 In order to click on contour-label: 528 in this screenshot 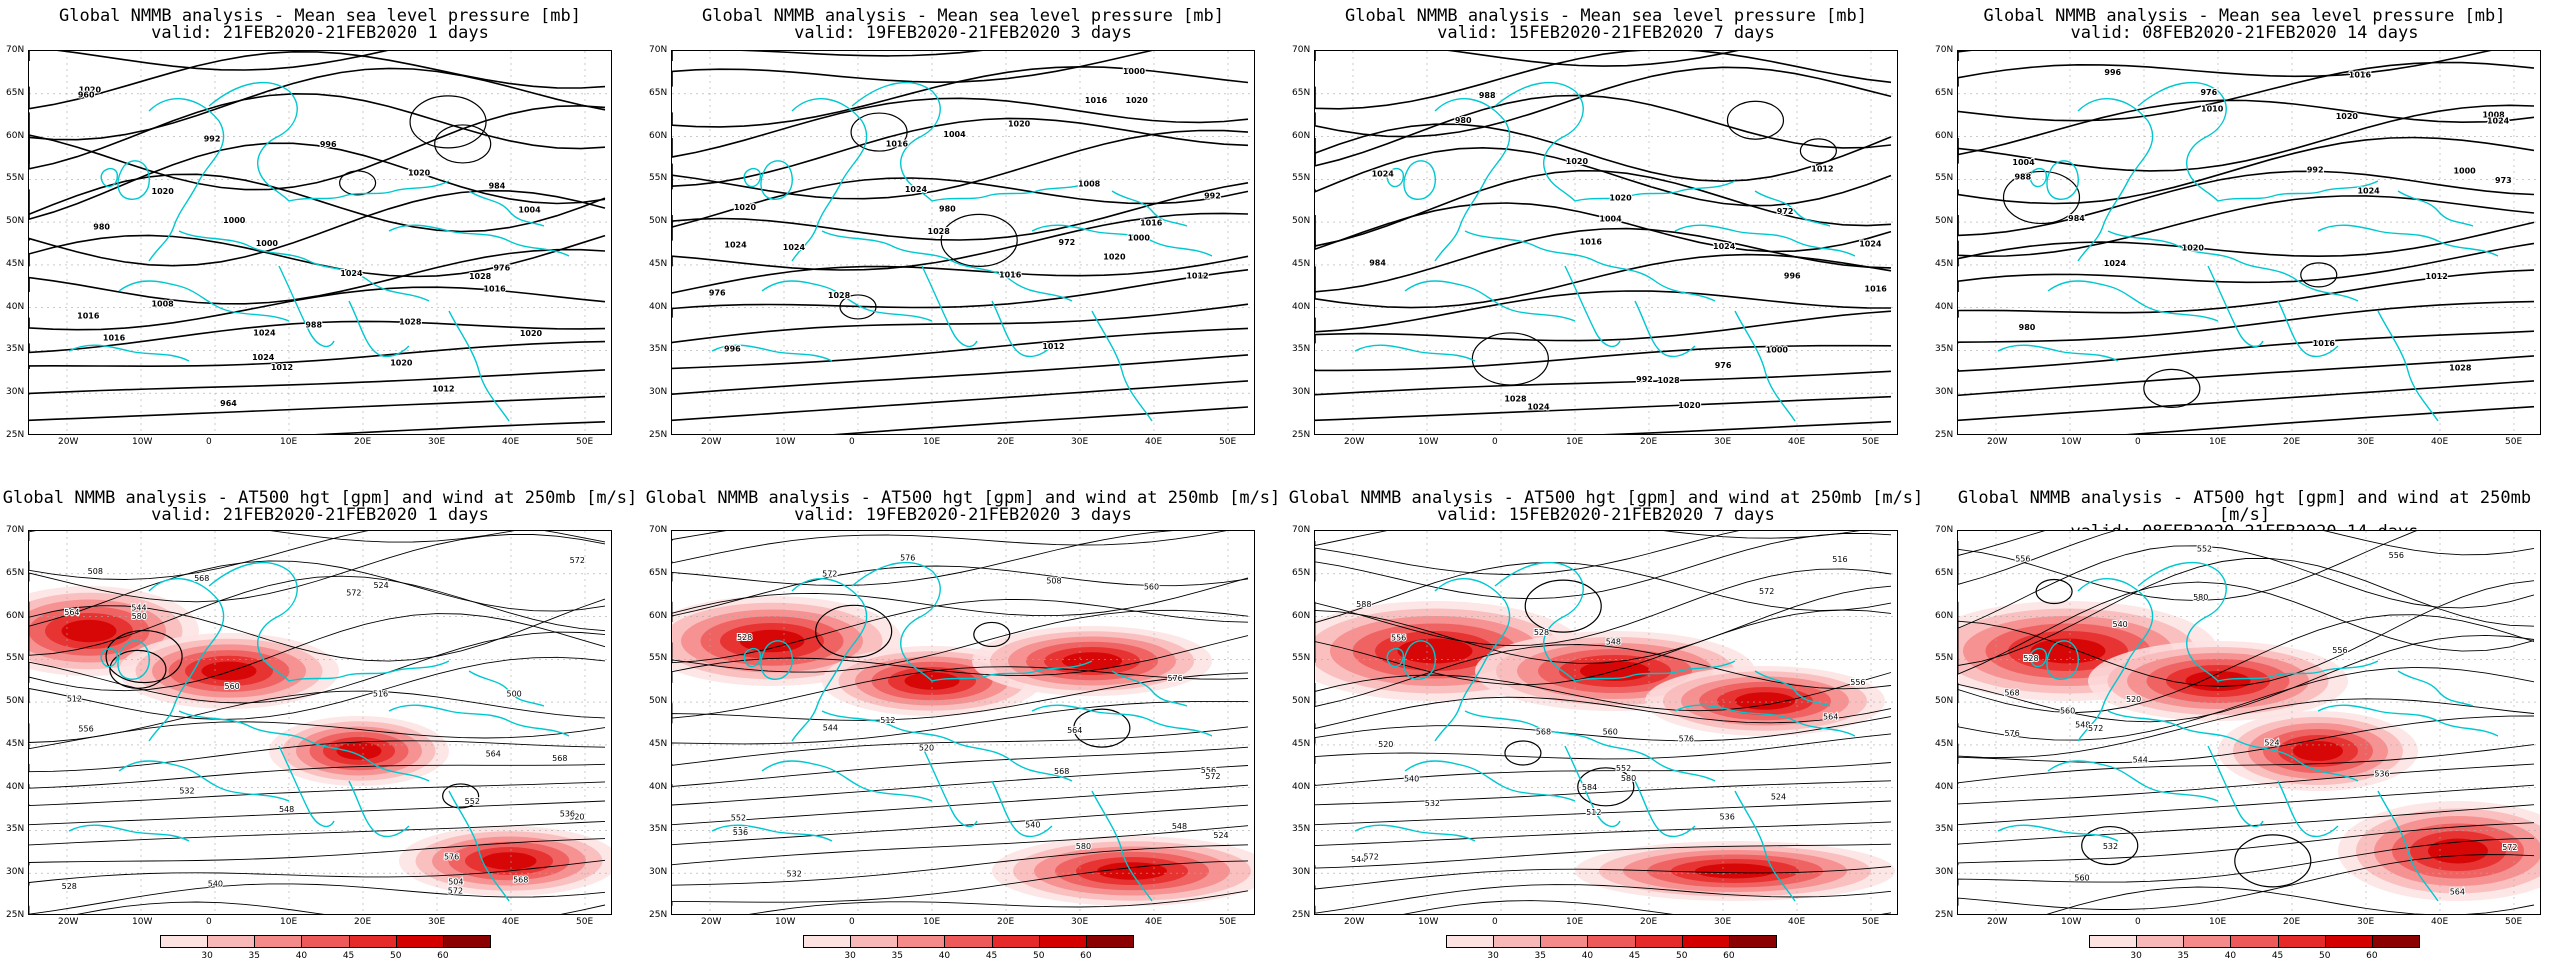, I will do `click(69, 886)`.